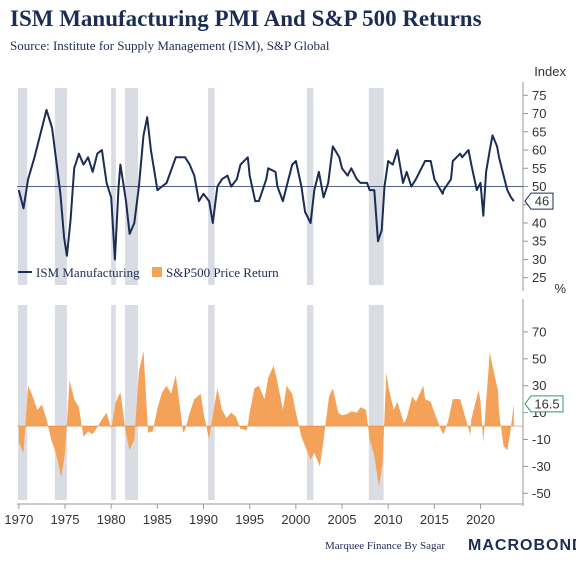 The height and width of the screenshot is (567, 576). Describe the element at coordinates (342, 519) in the screenshot. I see `x-tick-label: 2005` at that location.